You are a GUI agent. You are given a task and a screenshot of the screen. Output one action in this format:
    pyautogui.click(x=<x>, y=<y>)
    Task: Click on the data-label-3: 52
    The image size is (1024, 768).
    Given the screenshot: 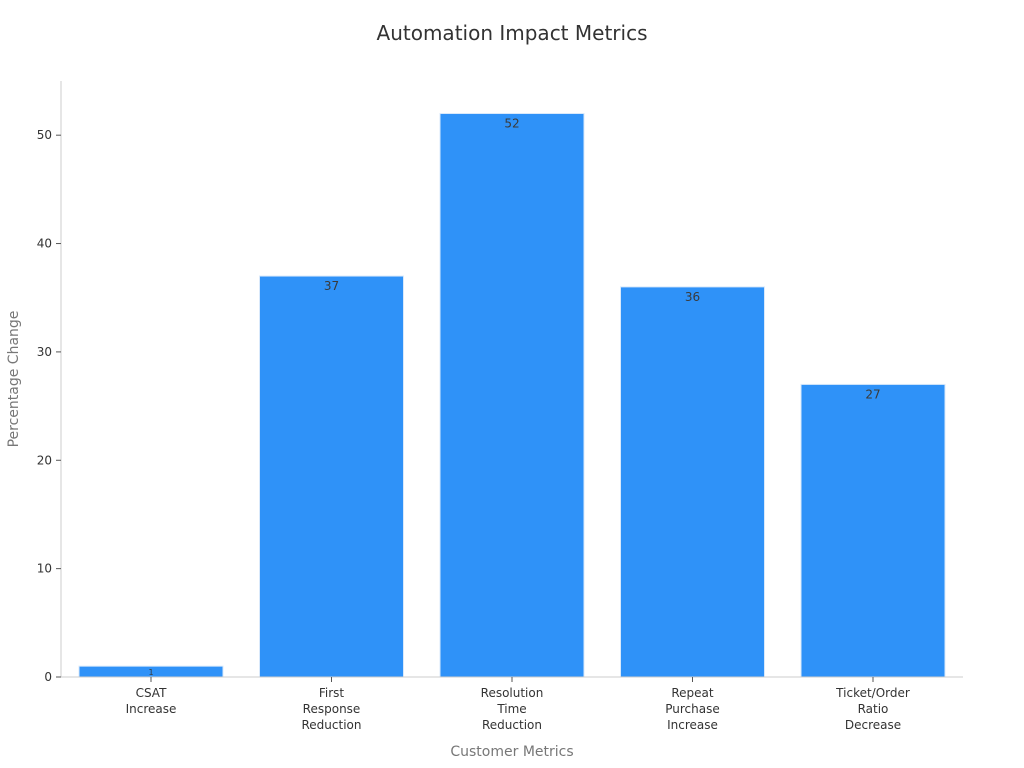 What is the action you would take?
    pyautogui.click(x=511, y=124)
    